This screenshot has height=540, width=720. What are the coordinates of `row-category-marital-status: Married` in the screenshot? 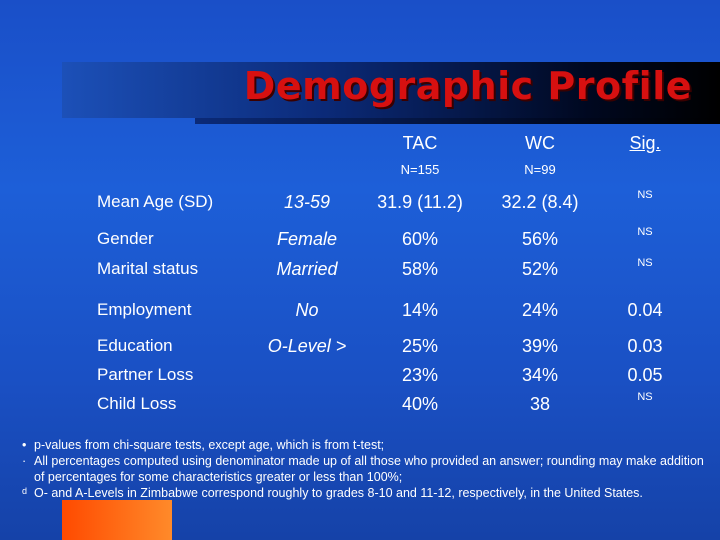 It's located at (307, 269).